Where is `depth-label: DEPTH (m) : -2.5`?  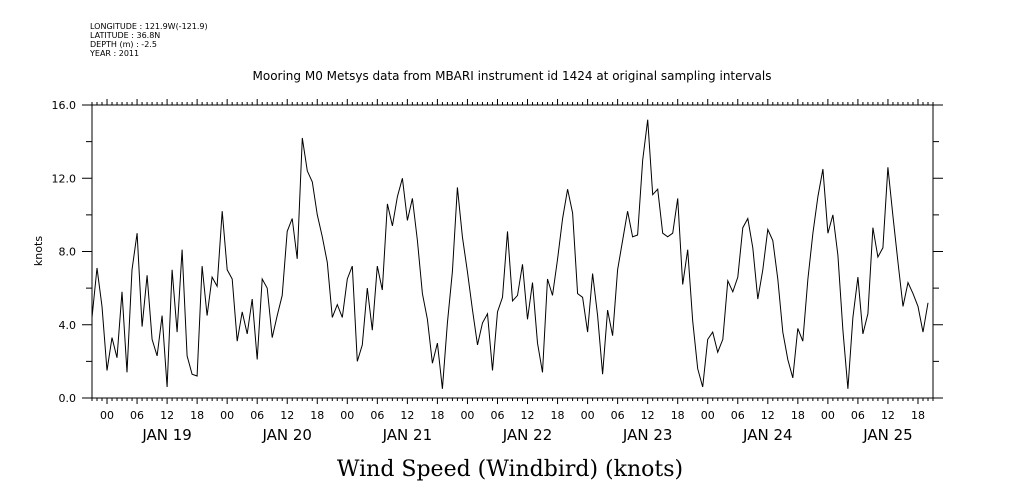
depth-label: DEPTH (m) : -2.5 is located at coordinates (123, 44).